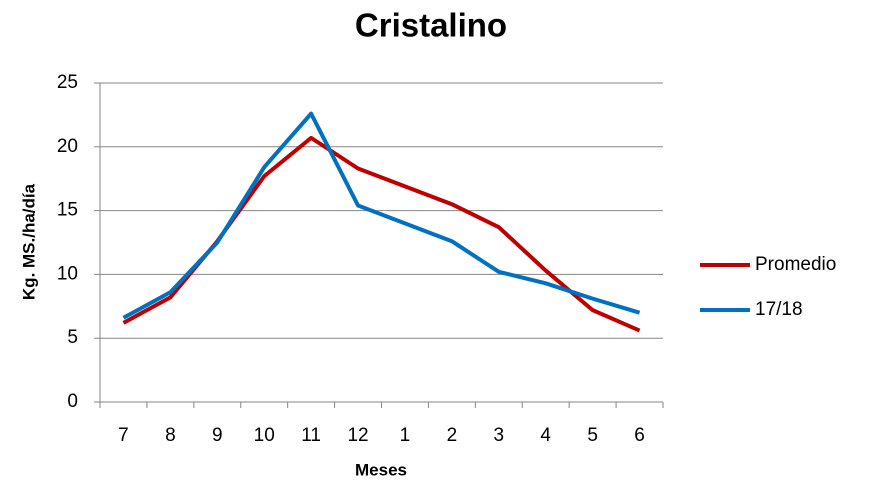  Describe the element at coordinates (405, 435) in the screenshot. I see `x-tick-label: 1` at that location.